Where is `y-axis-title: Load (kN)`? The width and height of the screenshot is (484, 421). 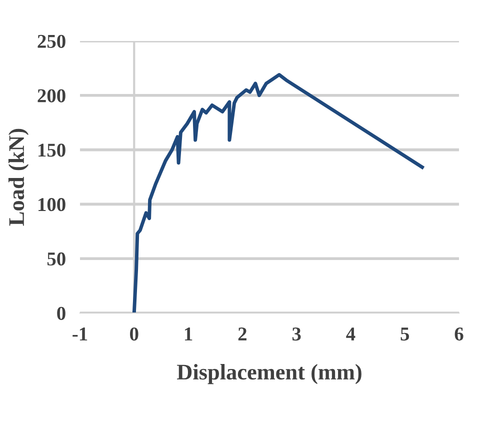
y-axis-title: Load (kN) is located at coordinates (18, 177).